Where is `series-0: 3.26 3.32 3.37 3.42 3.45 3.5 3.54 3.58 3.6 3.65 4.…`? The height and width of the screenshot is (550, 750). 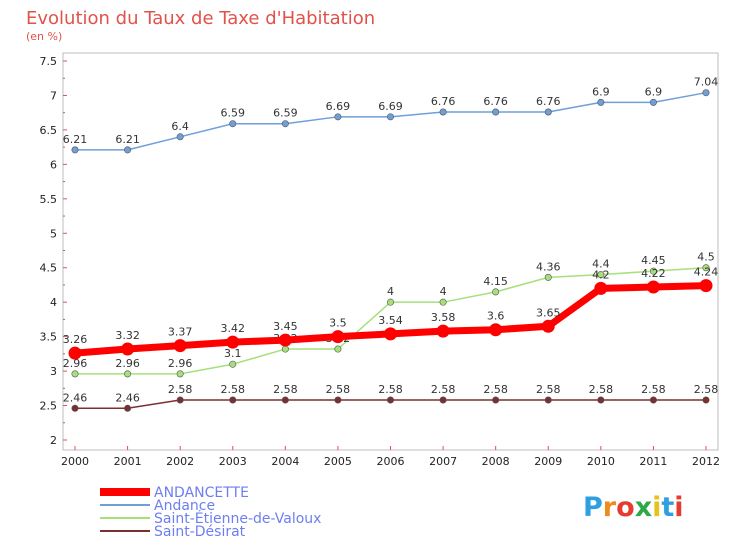
series-0: 3.26 3.32 3.37 3.42 3.45 3.5 3.54 3.58 3.6 3.65 4.… is located at coordinates (391, 313).